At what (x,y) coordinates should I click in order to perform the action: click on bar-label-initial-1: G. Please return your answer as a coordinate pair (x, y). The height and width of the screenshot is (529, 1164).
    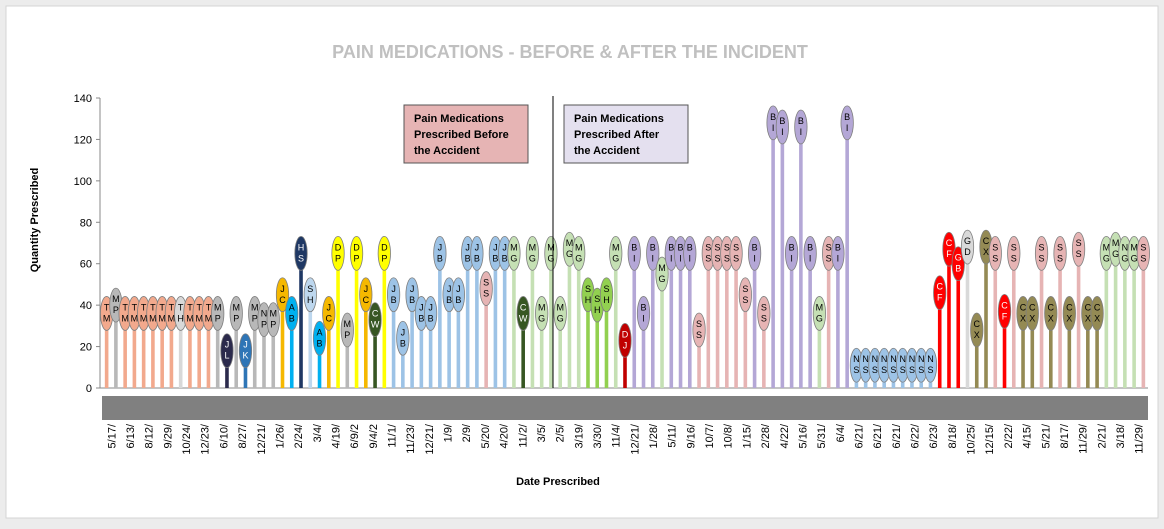
    Looking at the image, I should click on (967, 241).